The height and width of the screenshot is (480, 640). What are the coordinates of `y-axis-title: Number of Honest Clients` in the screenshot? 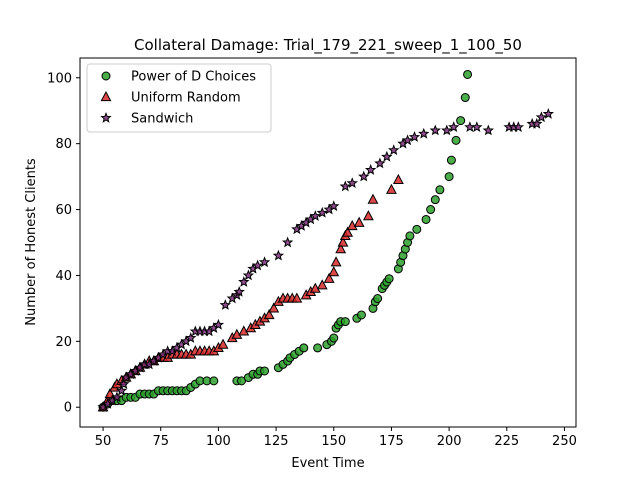 It's located at (31, 242).